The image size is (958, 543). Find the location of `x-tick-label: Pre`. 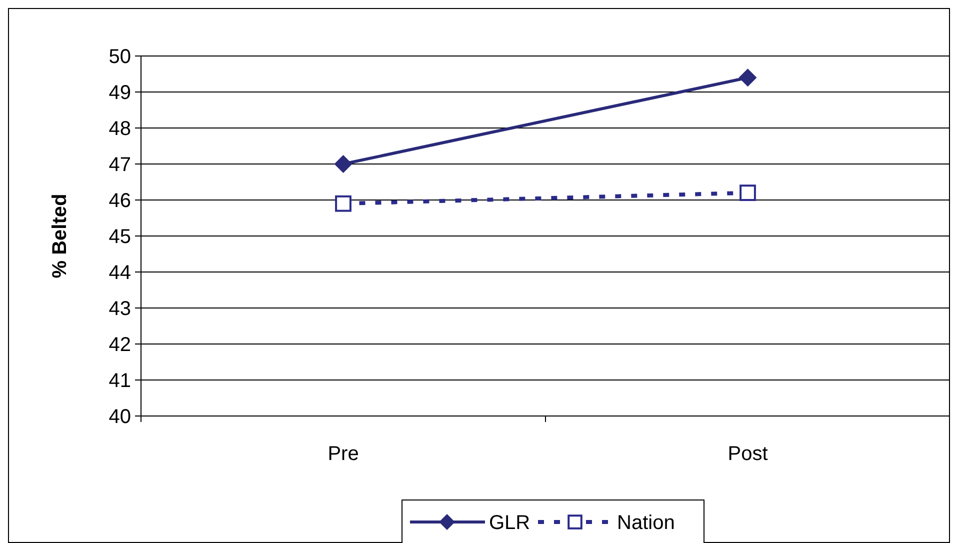

x-tick-label: Pre is located at coordinates (343, 454).